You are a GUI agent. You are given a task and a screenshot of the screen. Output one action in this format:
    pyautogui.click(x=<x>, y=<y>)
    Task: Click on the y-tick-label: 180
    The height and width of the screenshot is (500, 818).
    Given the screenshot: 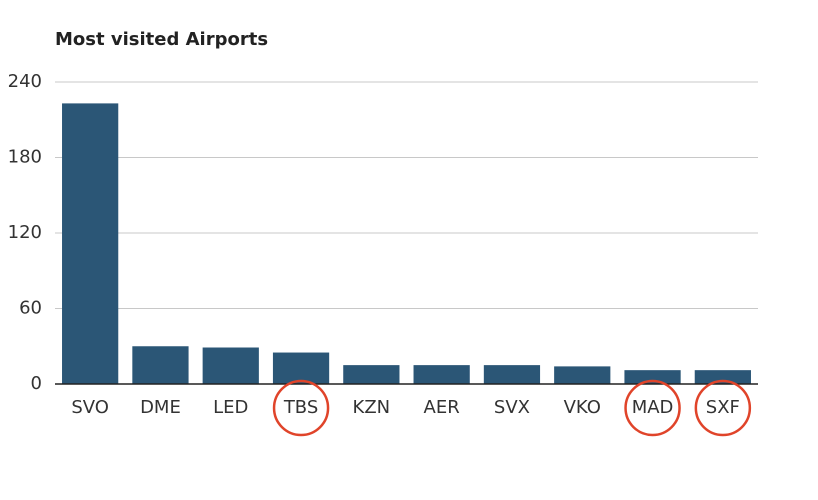 What is the action you would take?
    pyautogui.click(x=25, y=157)
    